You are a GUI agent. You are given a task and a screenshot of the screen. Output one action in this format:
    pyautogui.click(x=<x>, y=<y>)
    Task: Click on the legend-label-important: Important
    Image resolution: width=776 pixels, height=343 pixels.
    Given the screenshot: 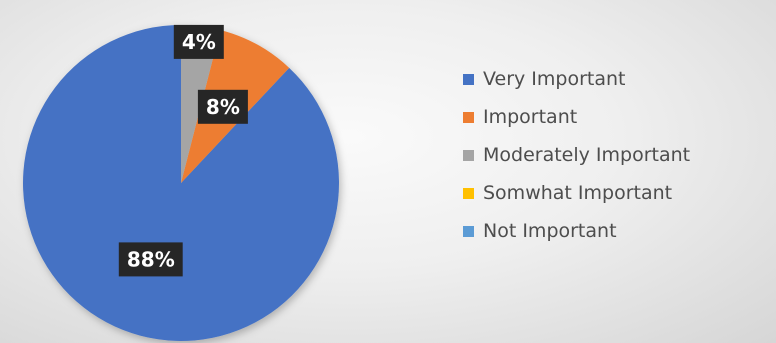 What is the action you would take?
    pyautogui.click(x=530, y=117)
    